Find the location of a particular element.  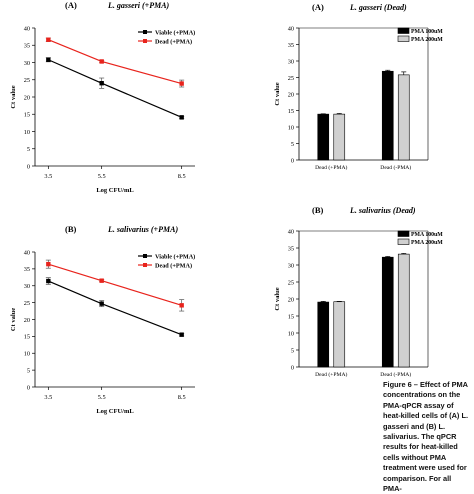

x-tick-label: 3.5 is located at coordinates (48, 397).